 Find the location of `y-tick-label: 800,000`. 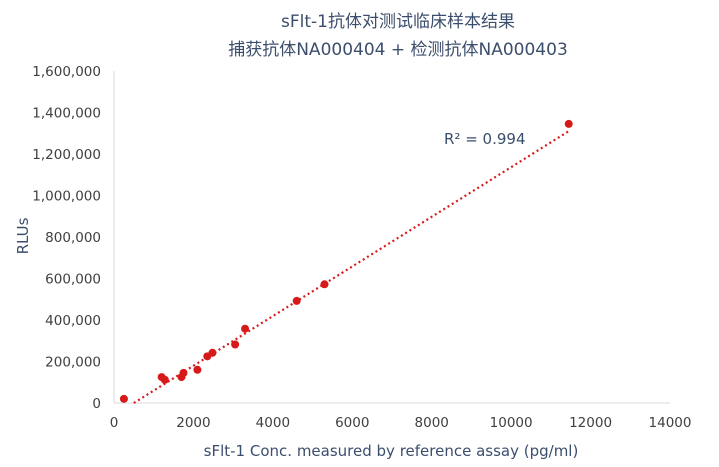

y-tick-label: 800,000 is located at coordinates (73, 238).